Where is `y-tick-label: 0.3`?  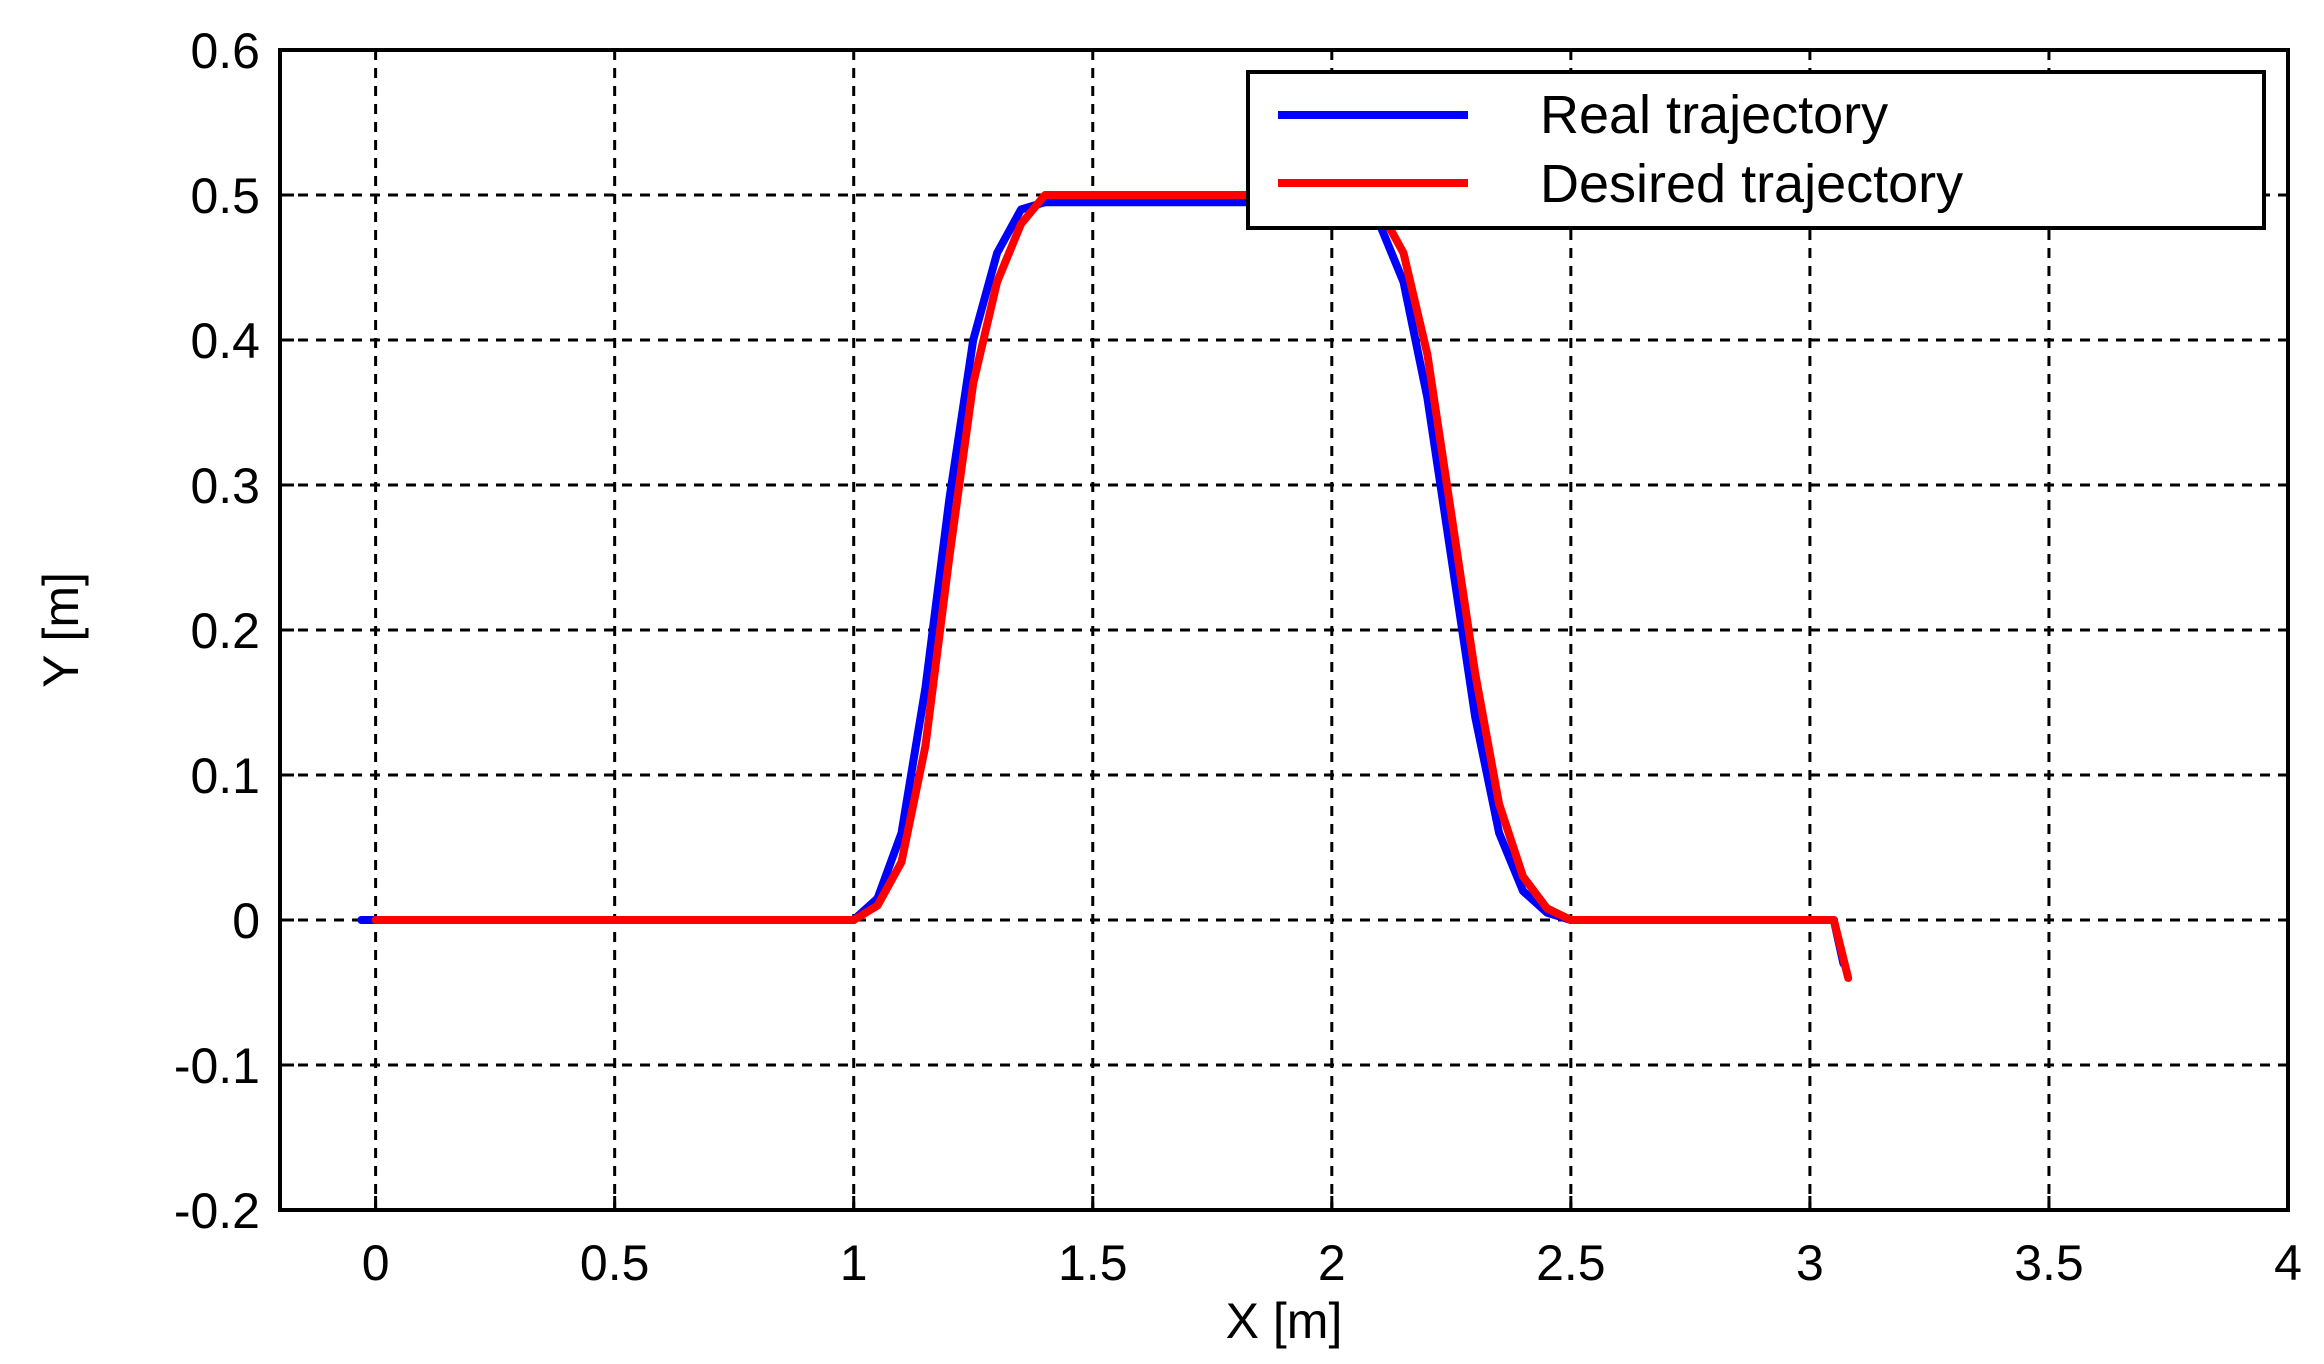
y-tick-label: 0.3 is located at coordinates (225, 486).